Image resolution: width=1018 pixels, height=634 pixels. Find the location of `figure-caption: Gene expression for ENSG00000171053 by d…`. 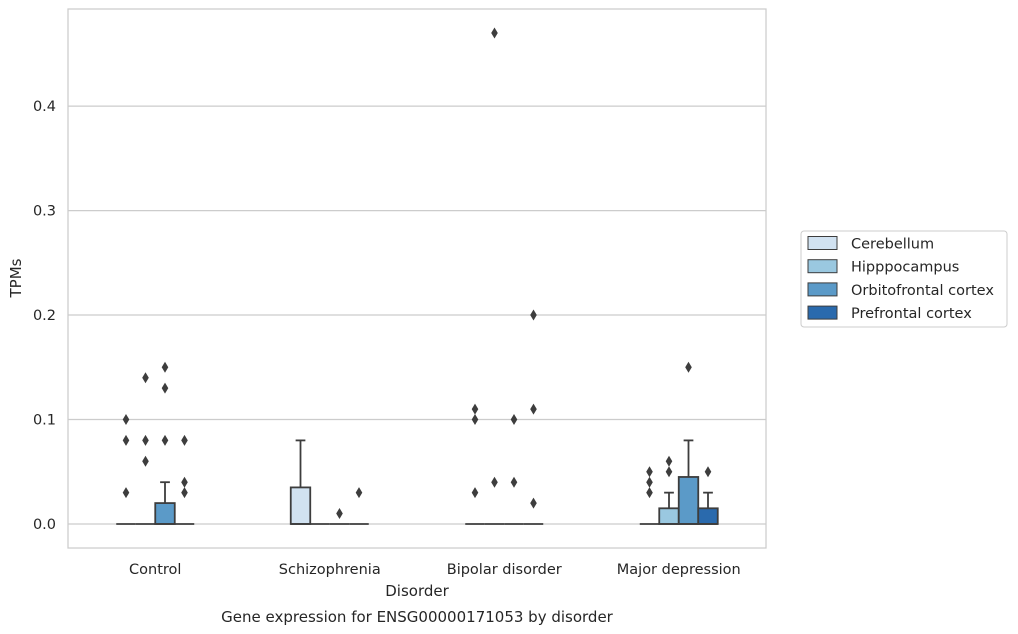

figure-caption: Gene expression for ENSG00000171053 by d… is located at coordinates (417, 617).